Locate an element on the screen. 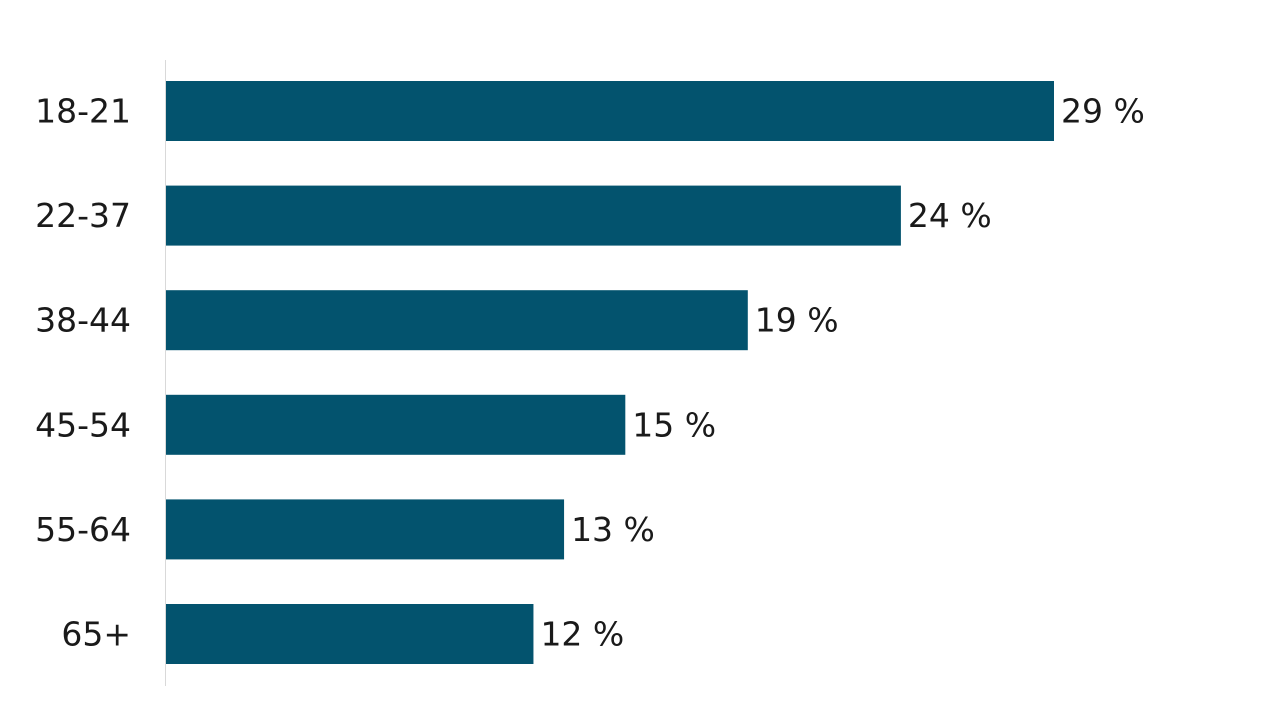 Image resolution: width=1280 pixels, height=720 pixels. category-label: 22-37 is located at coordinates (83, 215).